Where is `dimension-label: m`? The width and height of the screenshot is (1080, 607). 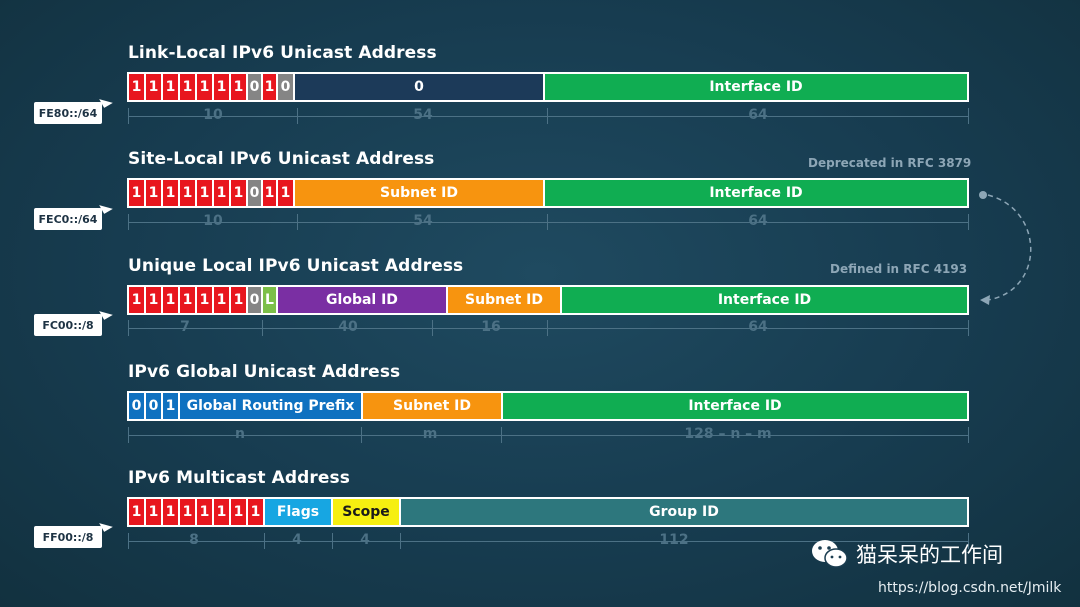 dimension-label: m is located at coordinates (430, 434).